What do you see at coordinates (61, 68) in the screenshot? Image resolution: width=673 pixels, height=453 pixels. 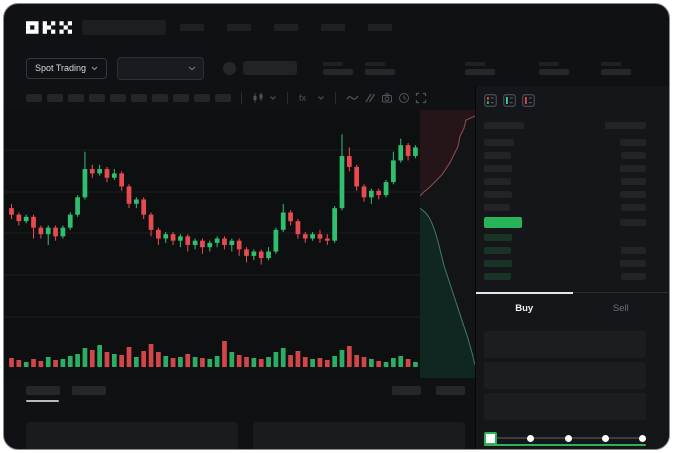 I see `market-type-label: Spot Trading` at bounding box center [61, 68].